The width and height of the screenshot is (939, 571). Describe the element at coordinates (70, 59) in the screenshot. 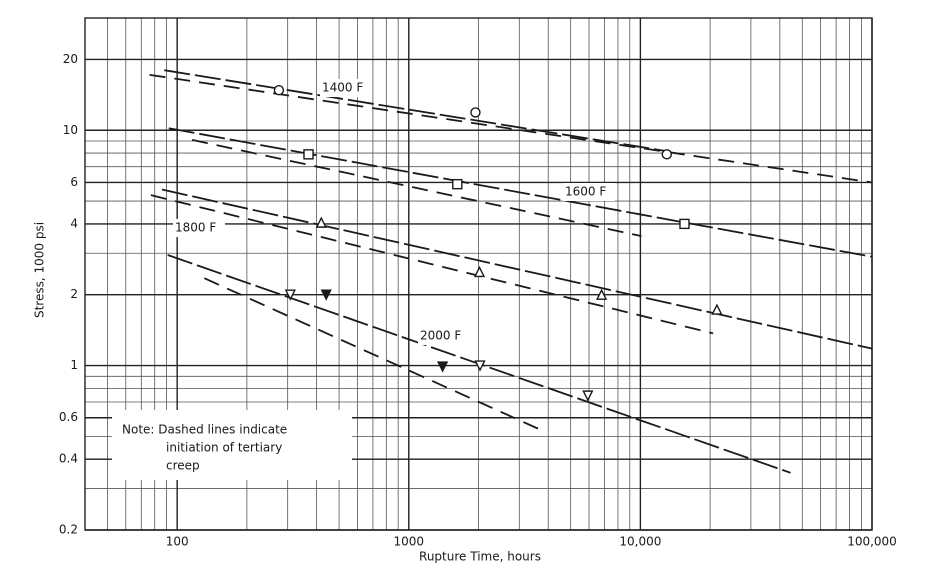

I see `y-tick-label: 20` at that location.